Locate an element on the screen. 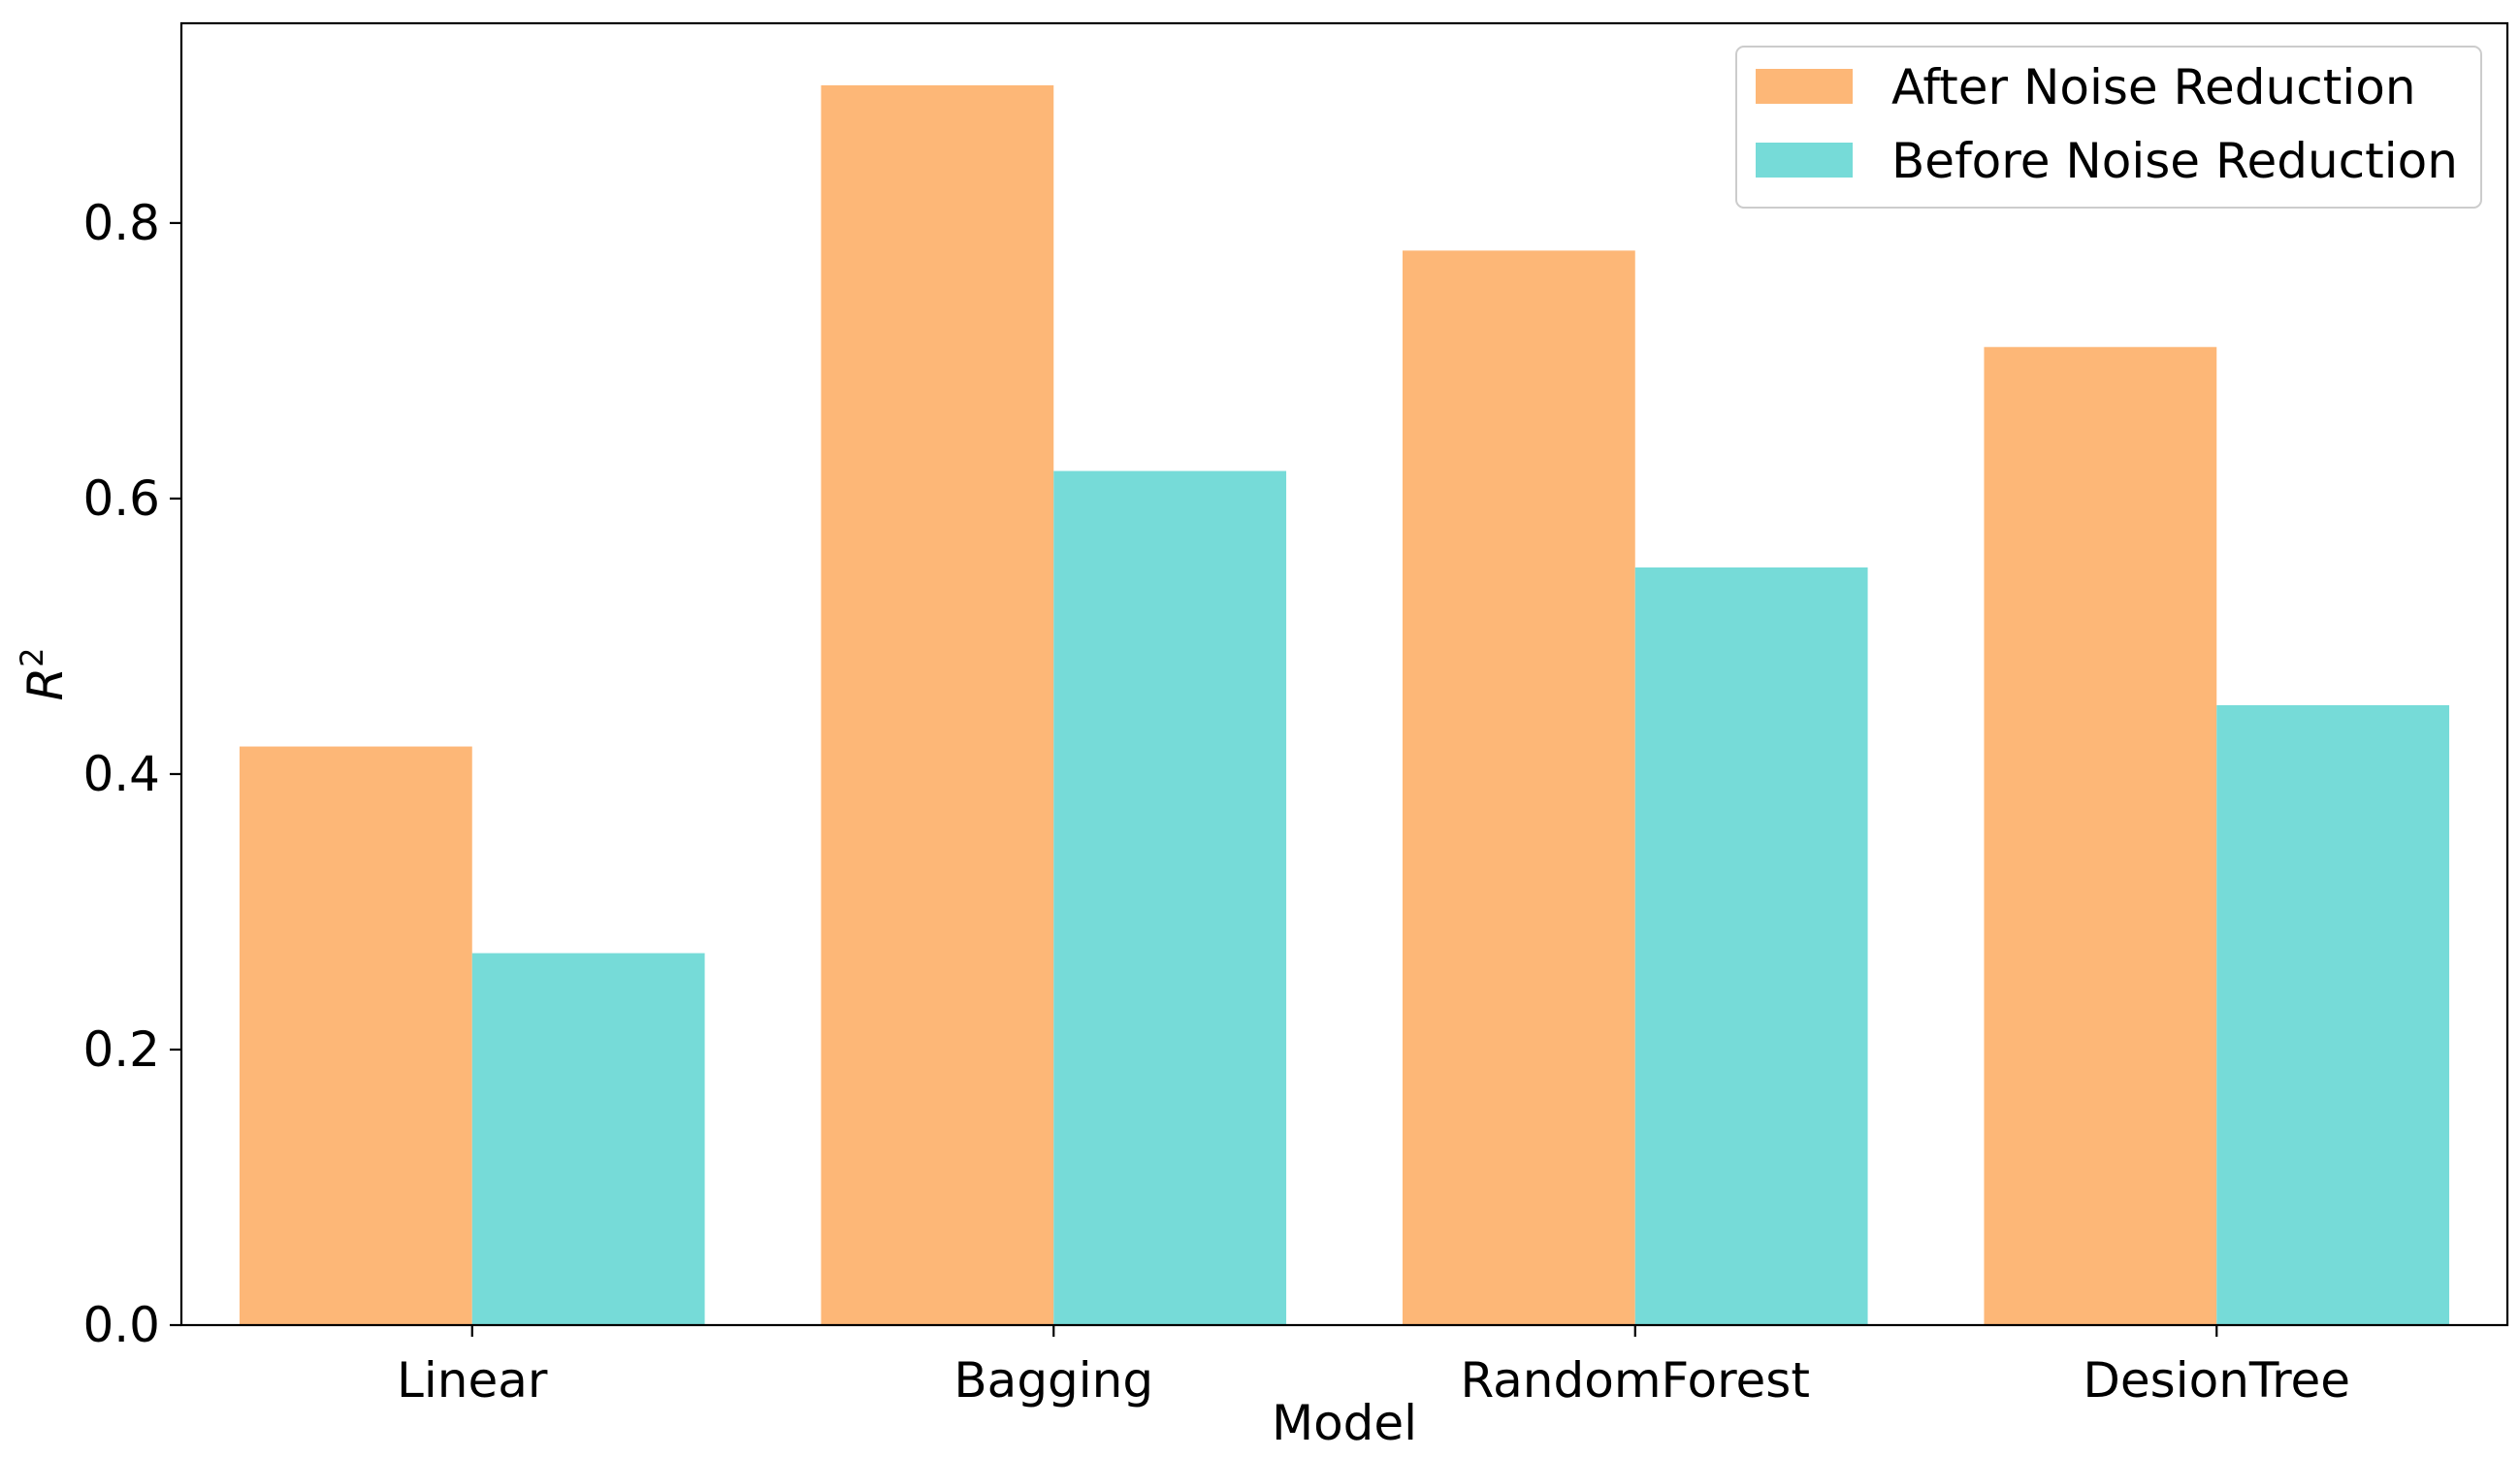 This screenshot has width=2520, height=1458. bar-after-noise-reduction-desiontree is located at coordinates (2100, 835).